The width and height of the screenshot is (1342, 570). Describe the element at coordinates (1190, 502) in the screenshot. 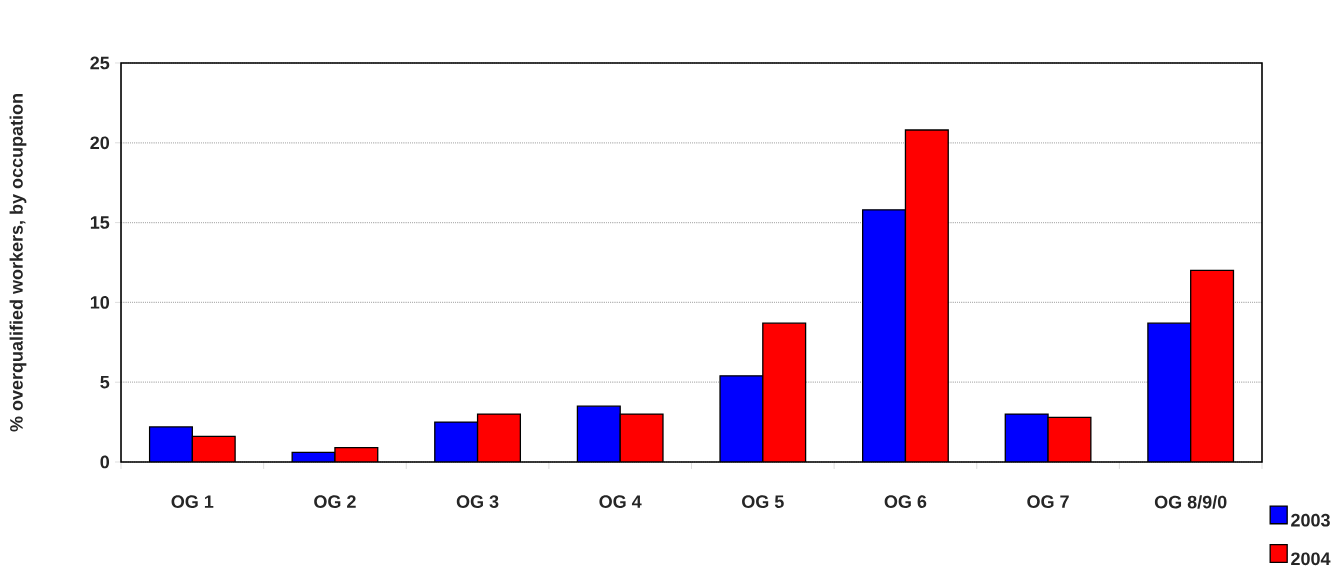

I see `x-tick-label: OG 8/9/0` at that location.